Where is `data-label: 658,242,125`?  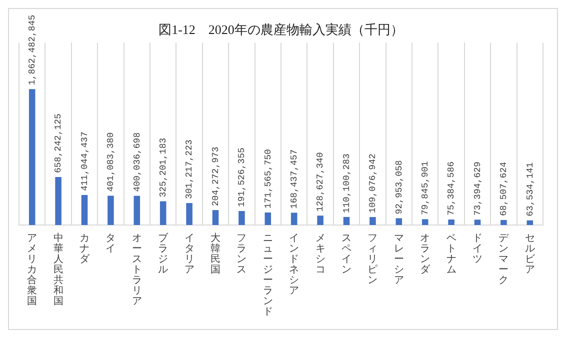 data-label: 658,242,125 is located at coordinates (59, 143).